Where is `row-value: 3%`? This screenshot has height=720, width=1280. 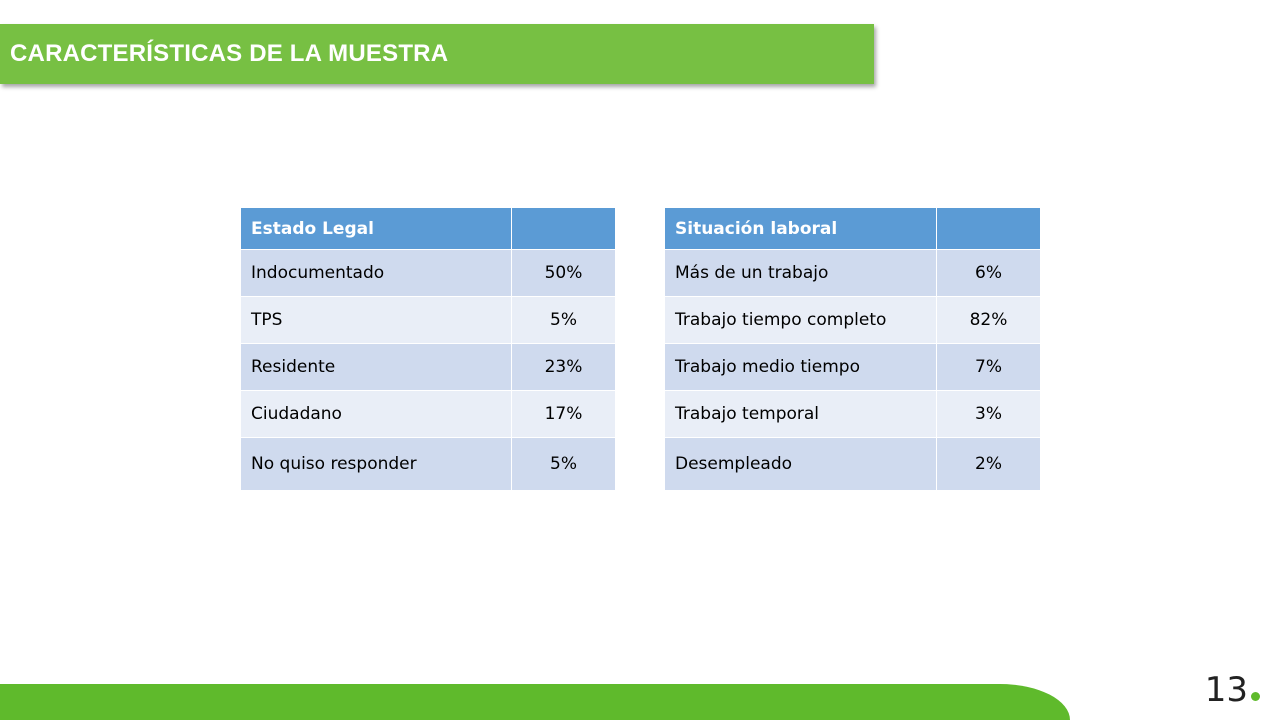 row-value: 3% is located at coordinates (988, 414).